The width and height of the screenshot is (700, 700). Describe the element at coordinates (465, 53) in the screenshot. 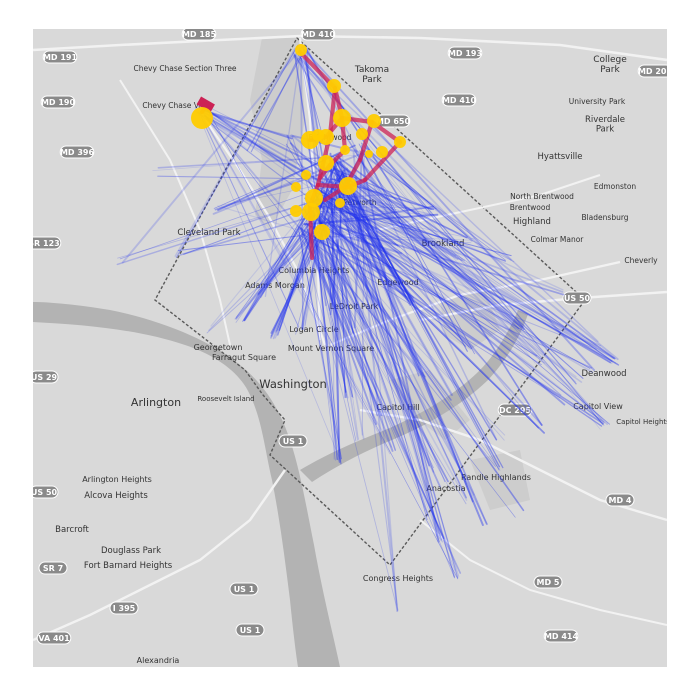

I see `road-shield-label: MD 193` at that location.